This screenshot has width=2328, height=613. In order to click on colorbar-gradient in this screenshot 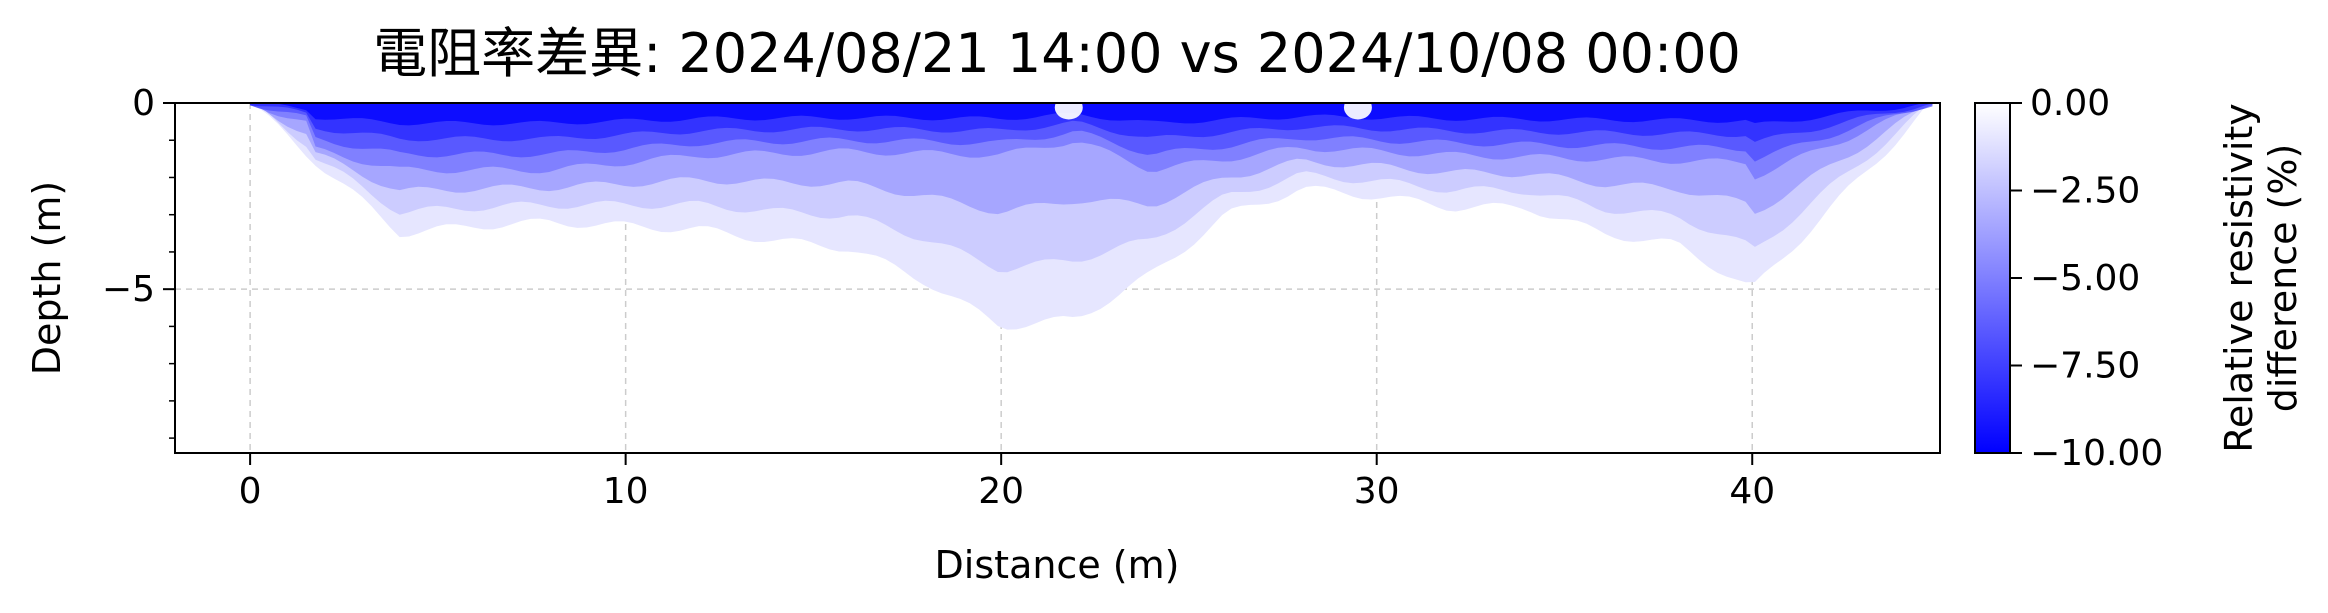, I will do `click(1992, 278)`.